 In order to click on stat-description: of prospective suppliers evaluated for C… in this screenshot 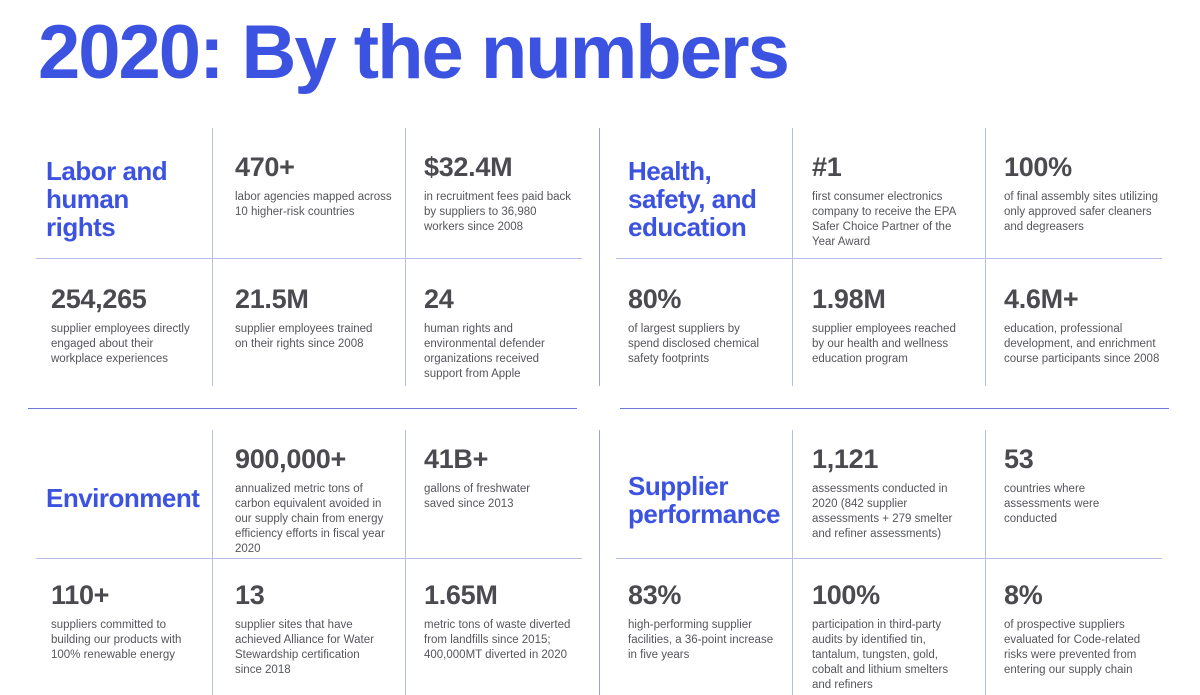, I will do `click(1072, 647)`.